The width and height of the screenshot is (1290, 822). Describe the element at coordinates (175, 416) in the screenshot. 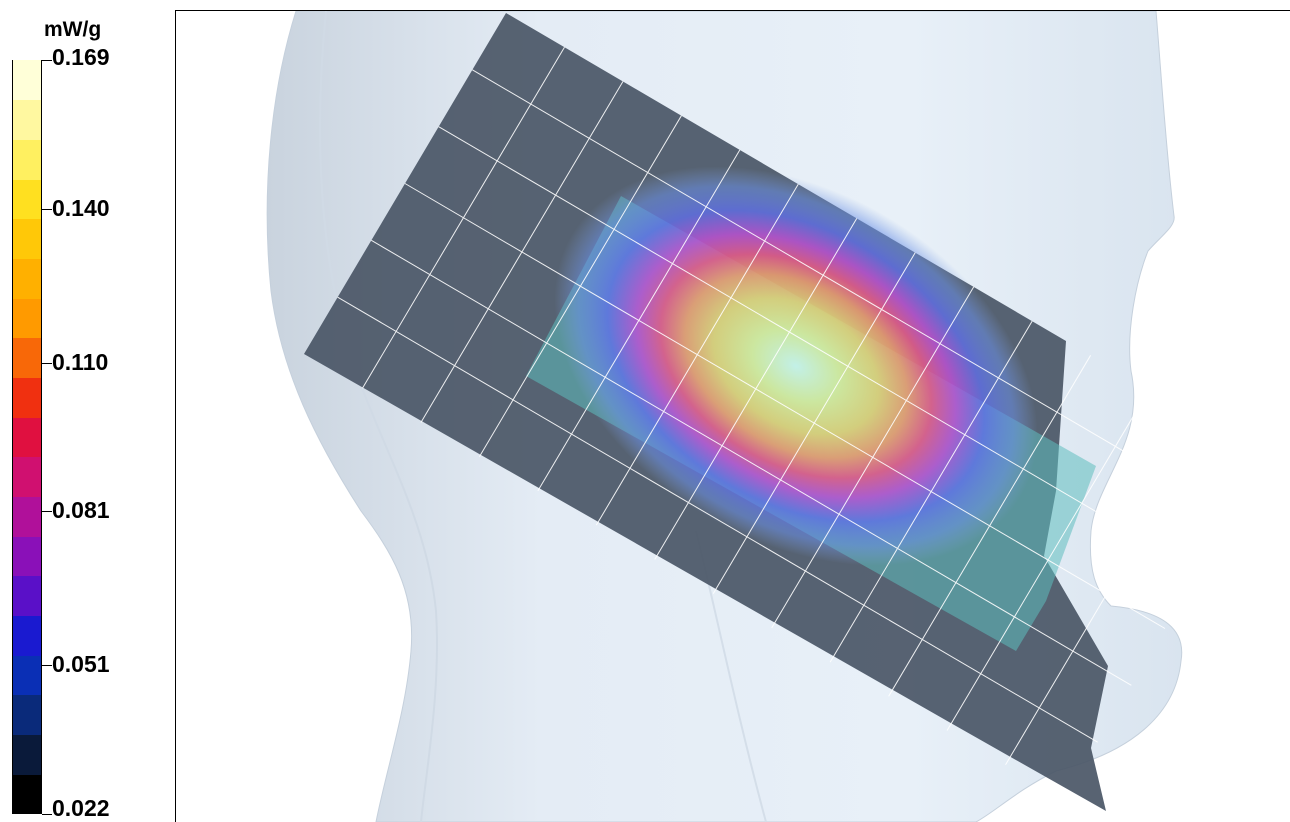

I see `viewport-left-border` at that location.